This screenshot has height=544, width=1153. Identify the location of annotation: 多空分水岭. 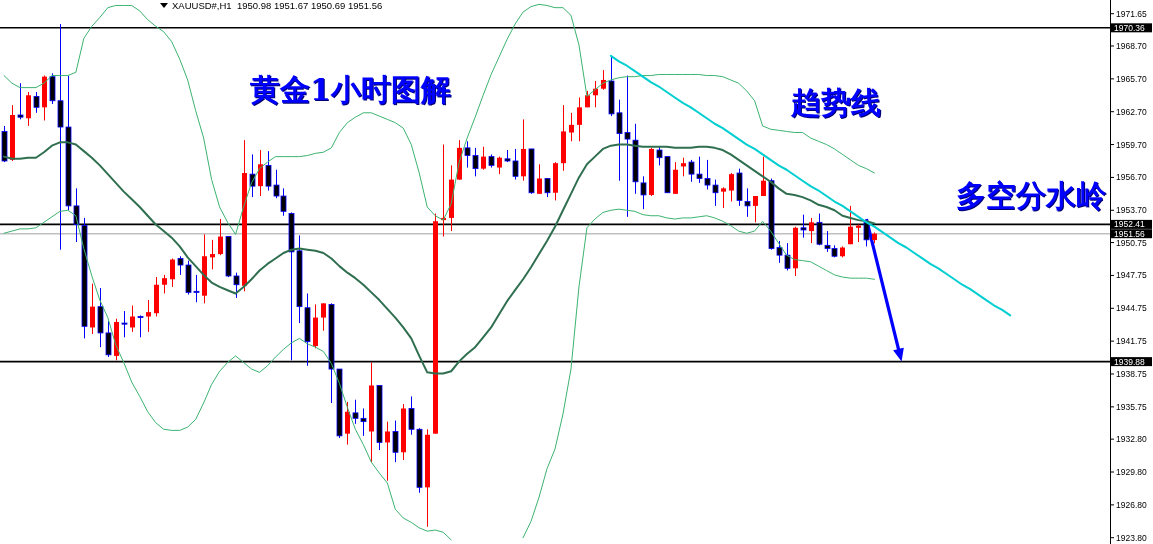
(1031, 196).